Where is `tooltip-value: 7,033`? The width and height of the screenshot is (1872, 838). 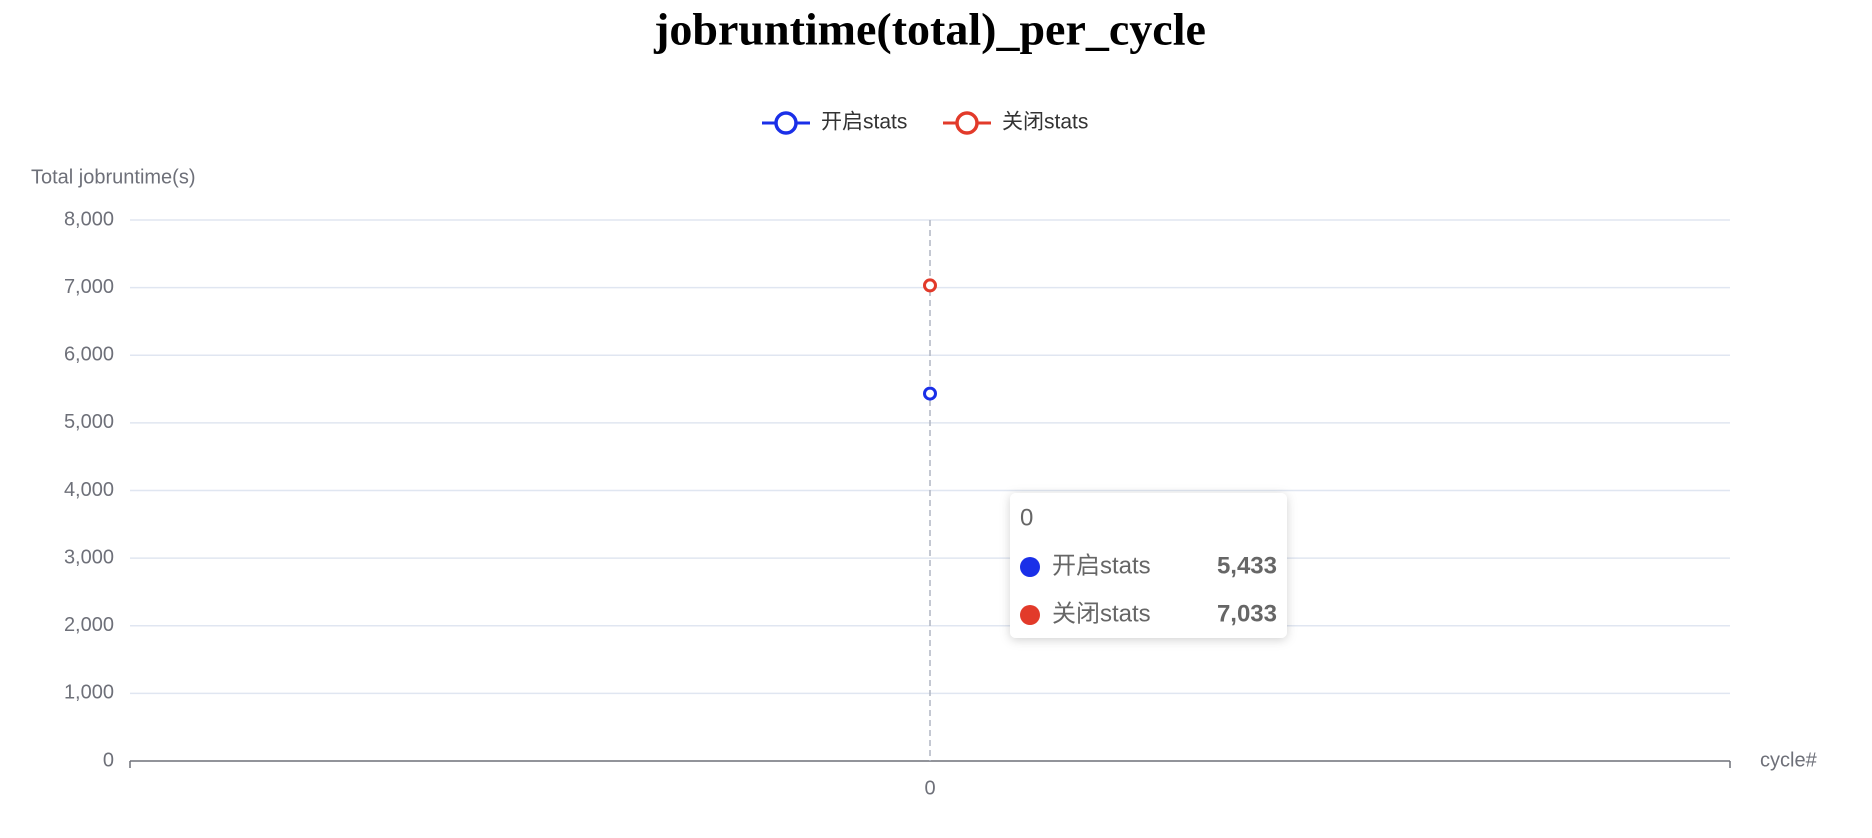
tooltip-value: 7,033 is located at coordinates (1247, 613).